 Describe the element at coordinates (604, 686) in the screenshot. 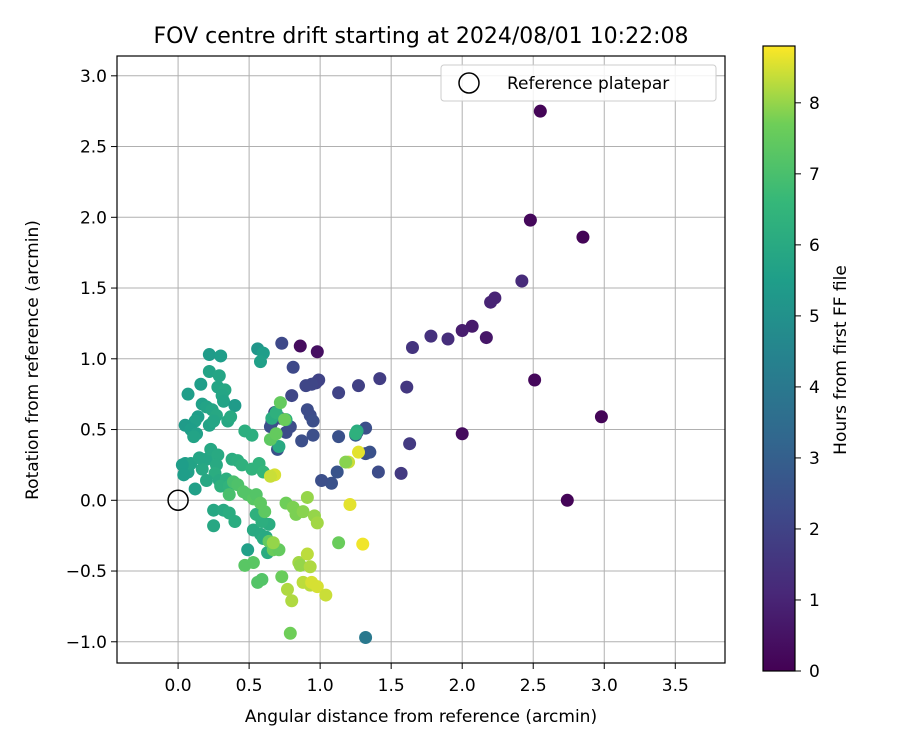

I see `x-tick-label: 3.0` at that location.